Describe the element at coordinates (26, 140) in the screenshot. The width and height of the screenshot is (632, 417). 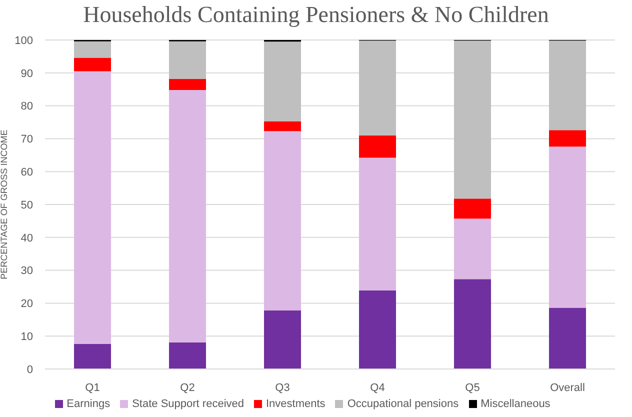
I see `y-tick-label: 70` at that location.